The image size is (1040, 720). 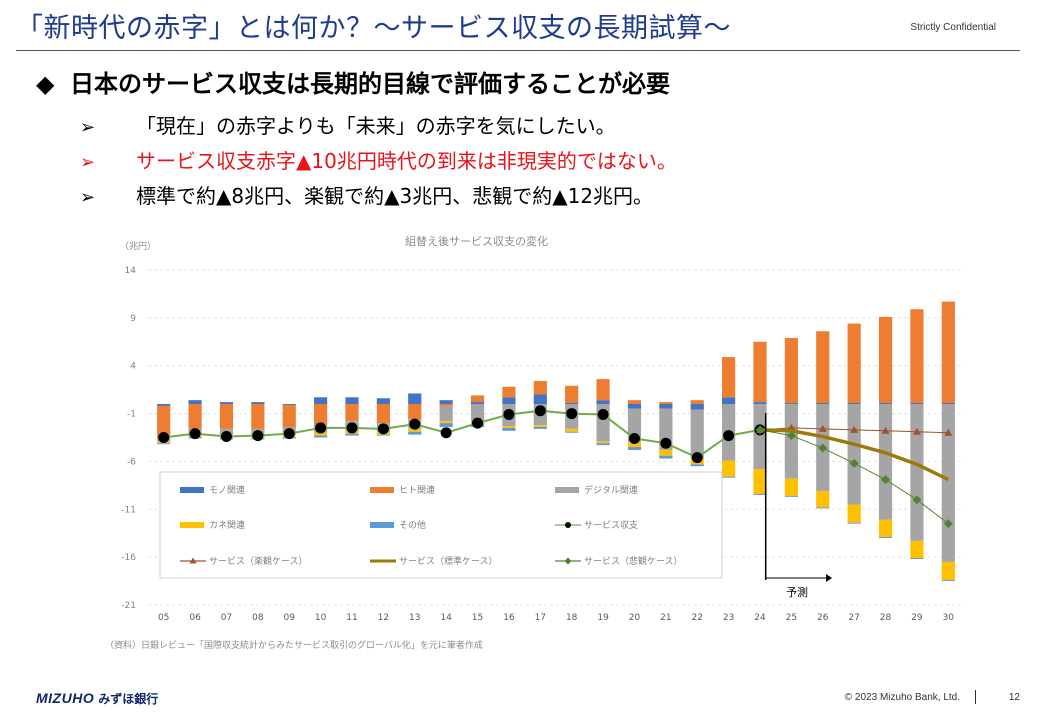 I want to click on y-tick-label: 14, so click(x=131, y=271).